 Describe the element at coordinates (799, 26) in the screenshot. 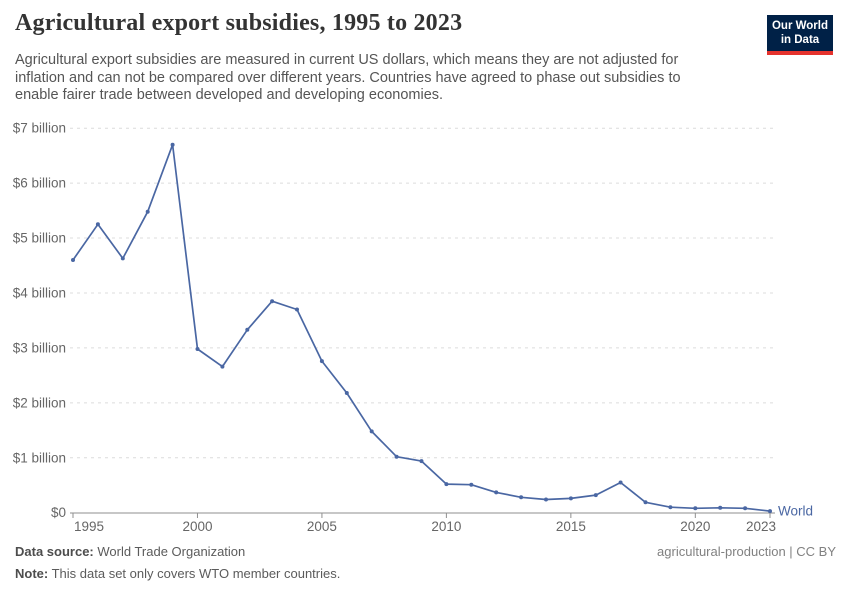

I see `owid-logo-line1: Our World` at that location.